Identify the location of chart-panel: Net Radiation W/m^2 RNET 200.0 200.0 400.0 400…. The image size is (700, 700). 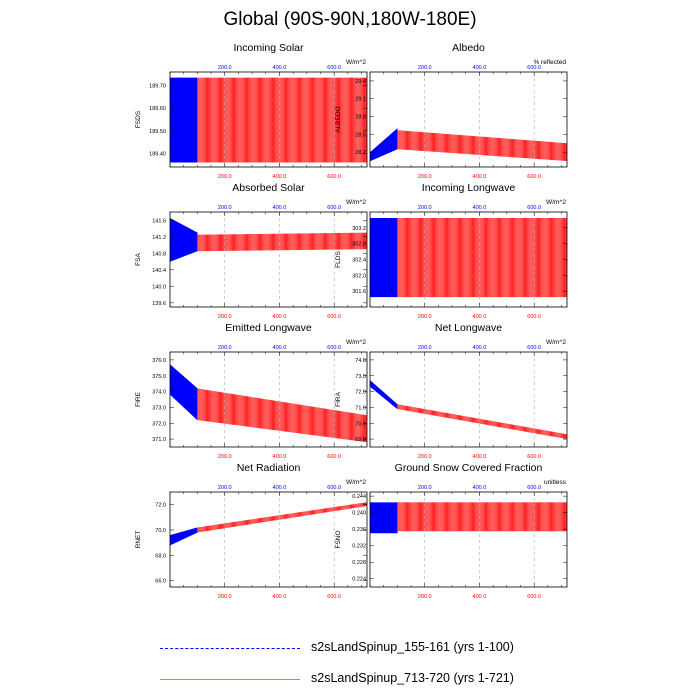
(251, 531).